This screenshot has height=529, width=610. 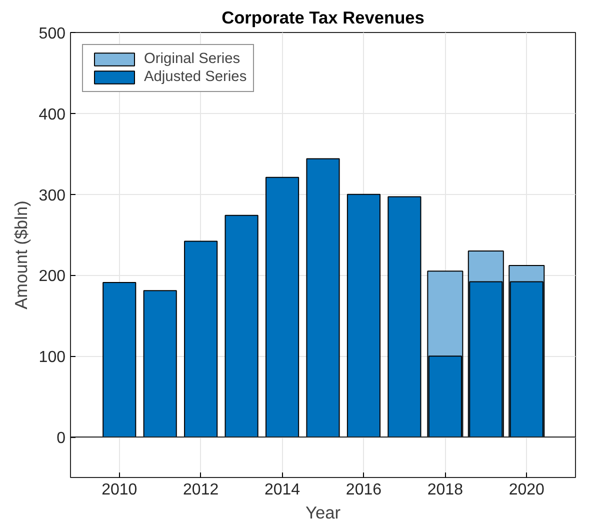 I want to click on x-tick-label: 2010, so click(x=120, y=490).